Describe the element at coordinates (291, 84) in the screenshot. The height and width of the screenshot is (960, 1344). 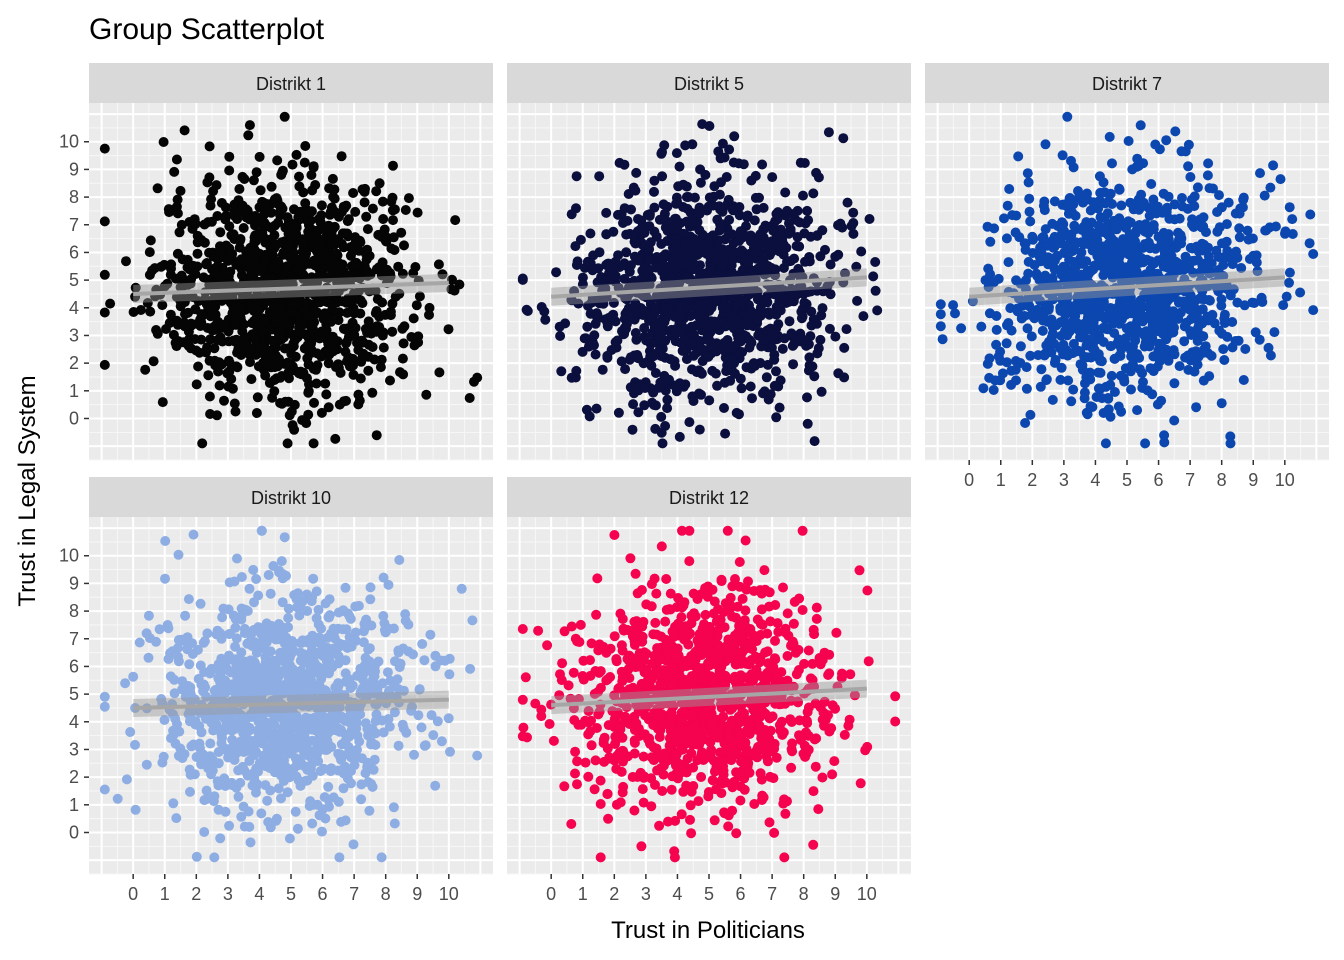
I see `facet-strip-label: Distrikt 1` at that location.